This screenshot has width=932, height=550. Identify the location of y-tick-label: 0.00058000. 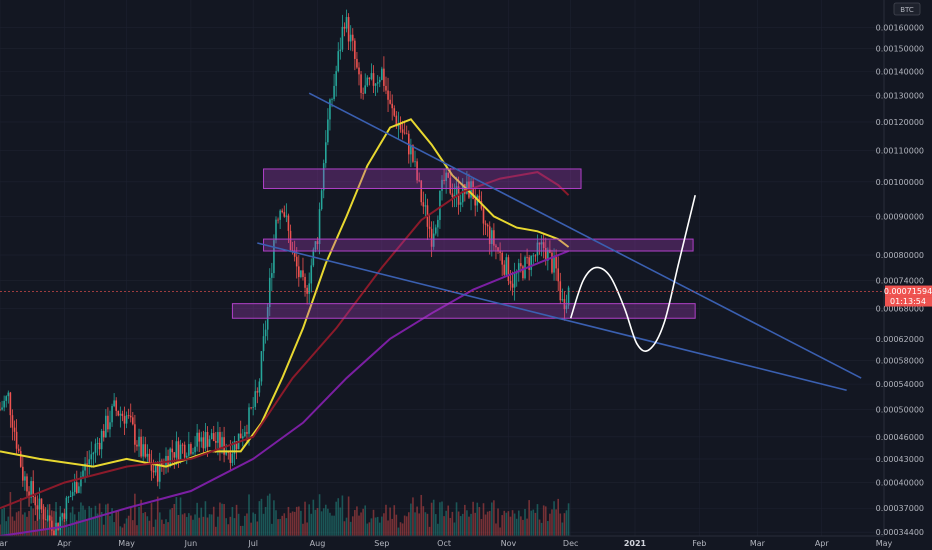
(900, 361).